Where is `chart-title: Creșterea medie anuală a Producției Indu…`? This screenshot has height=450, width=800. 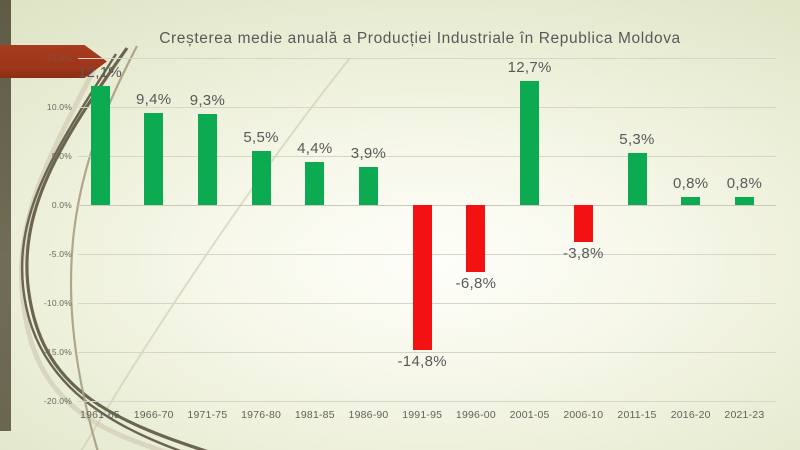 chart-title: Creșterea medie anuală a Producției Indu… is located at coordinates (420, 38).